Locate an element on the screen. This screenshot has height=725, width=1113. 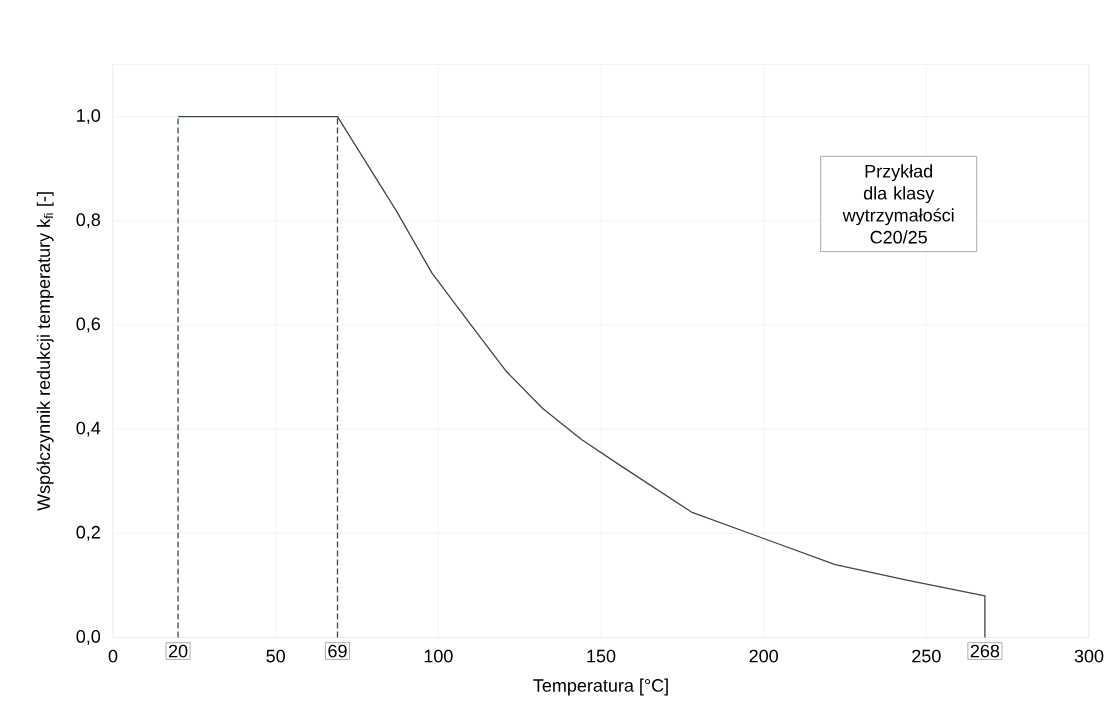
x-tick-label: 0 is located at coordinates (113, 656).